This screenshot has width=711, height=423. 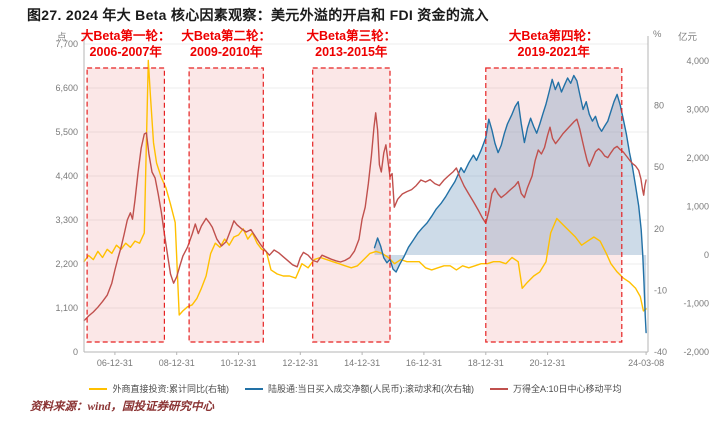 I want to click on legend-item-wind-a: 万得全A:10日中心移动平均, so click(x=555, y=388).